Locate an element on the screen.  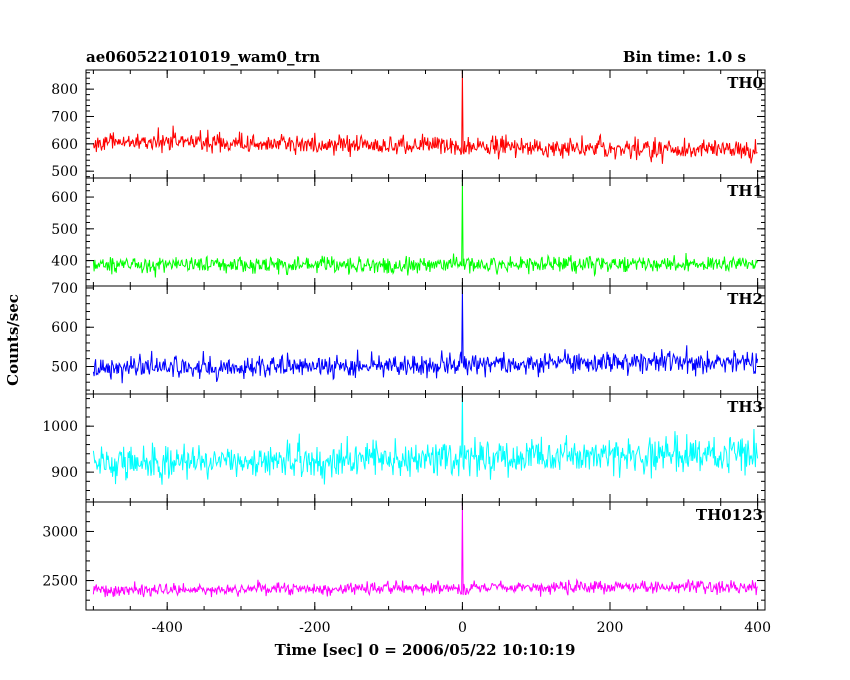
panel-name-label: TH0 is located at coordinates (745, 83).